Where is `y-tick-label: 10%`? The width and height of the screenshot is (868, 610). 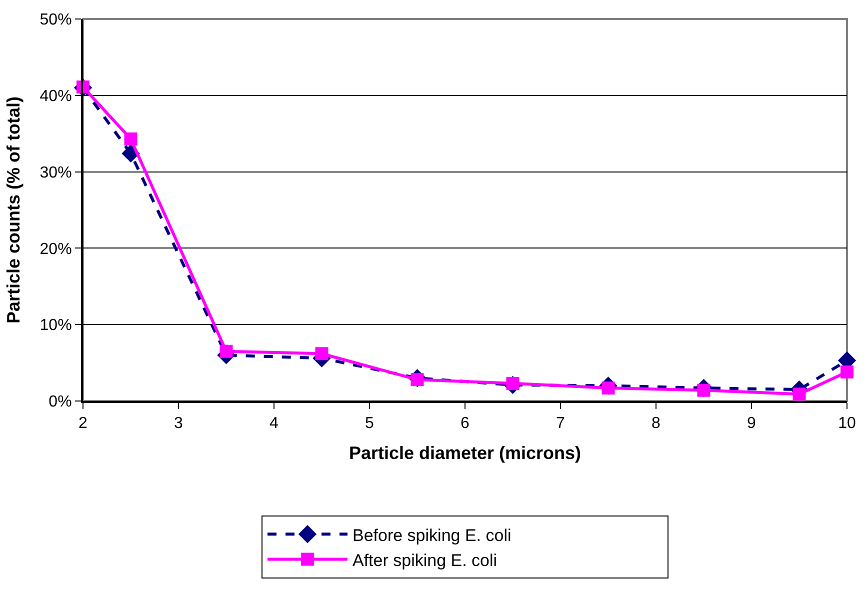
y-tick-label: 10% is located at coordinates (56, 325).